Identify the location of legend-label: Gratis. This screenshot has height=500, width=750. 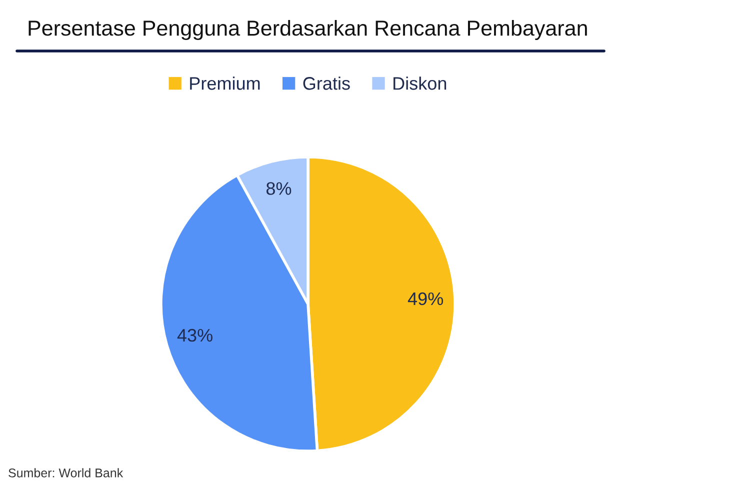
(326, 83).